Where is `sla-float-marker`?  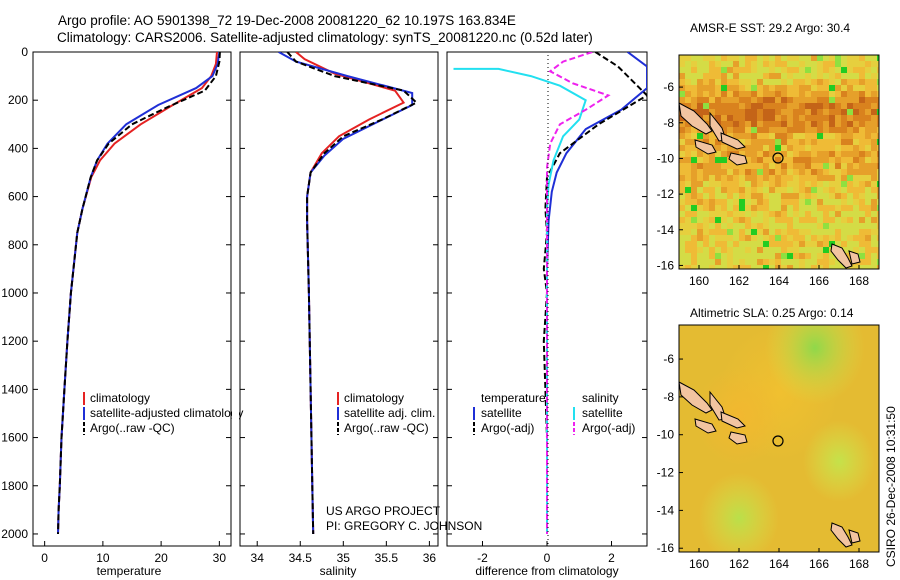 sla-float-marker is located at coordinates (778, 441).